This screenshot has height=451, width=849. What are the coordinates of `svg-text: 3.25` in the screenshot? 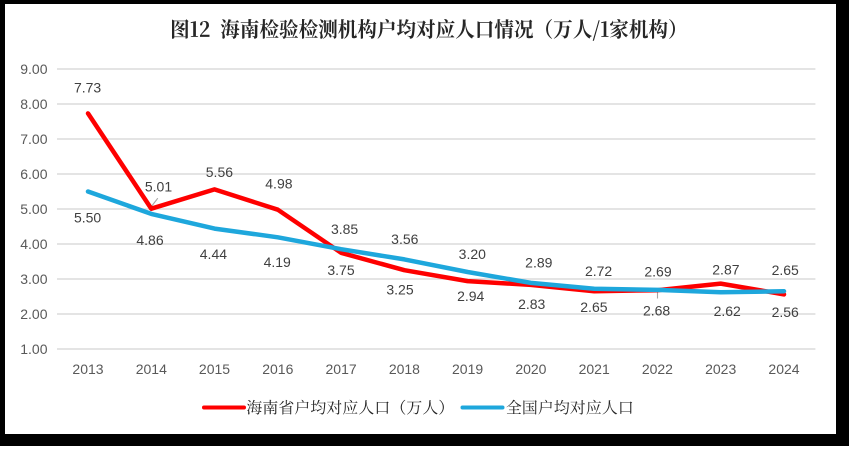 It's located at (399, 289).